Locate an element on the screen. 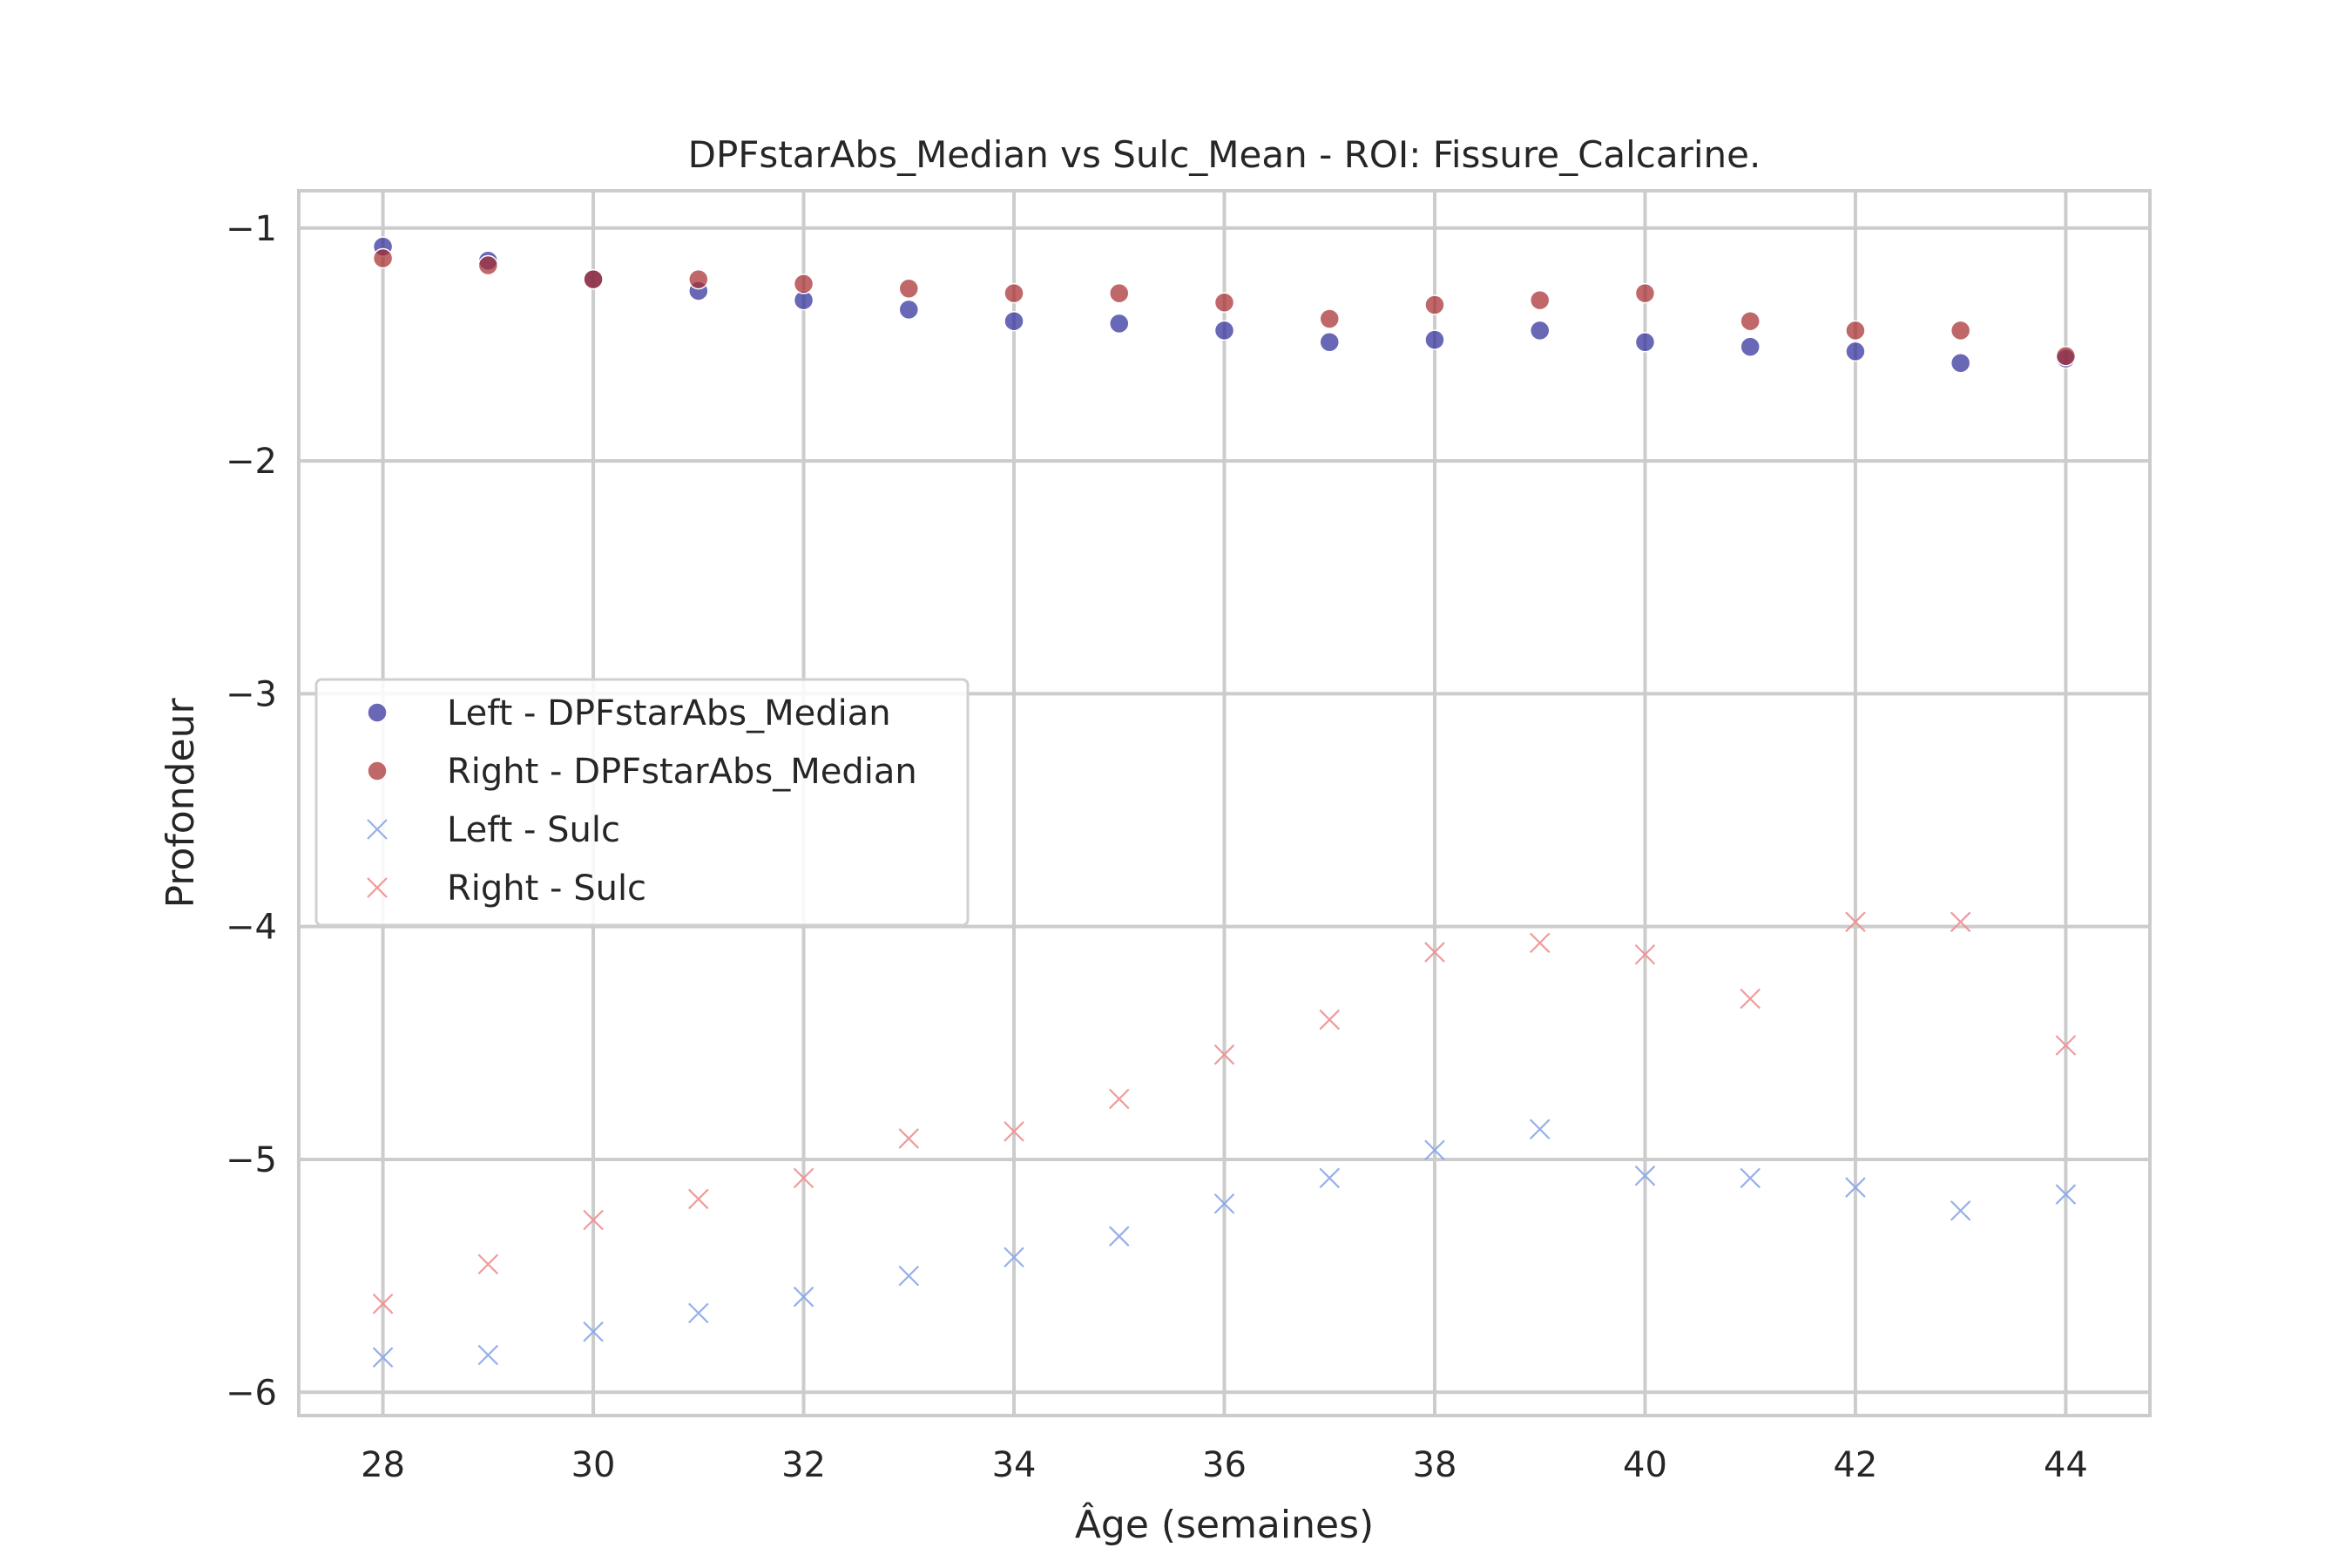  legend-item: Left - DPFstarAbs_Median is located at coordinates (629, 713).